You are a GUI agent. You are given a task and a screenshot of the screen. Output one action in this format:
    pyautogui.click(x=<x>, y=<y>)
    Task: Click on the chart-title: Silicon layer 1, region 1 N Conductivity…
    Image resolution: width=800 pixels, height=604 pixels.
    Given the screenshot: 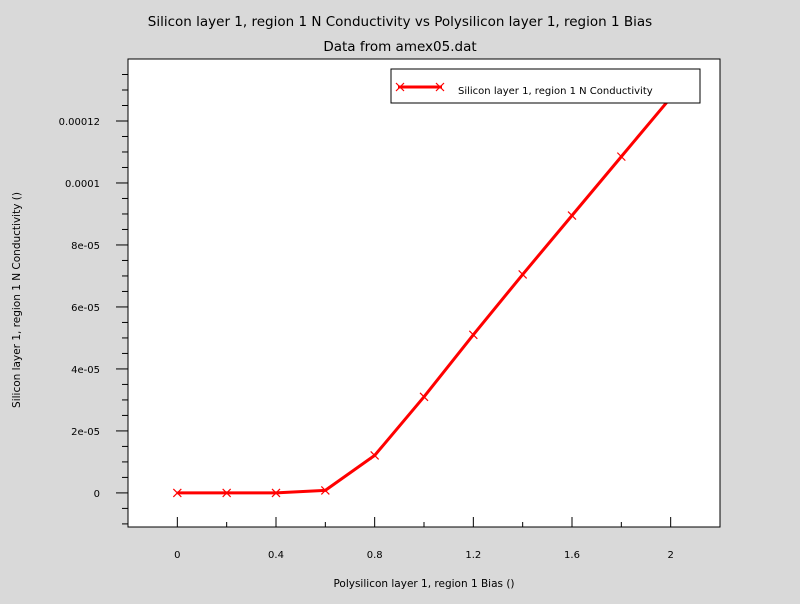 What is the action you would take?
    pyautogui.click(x=400, y=22)
    